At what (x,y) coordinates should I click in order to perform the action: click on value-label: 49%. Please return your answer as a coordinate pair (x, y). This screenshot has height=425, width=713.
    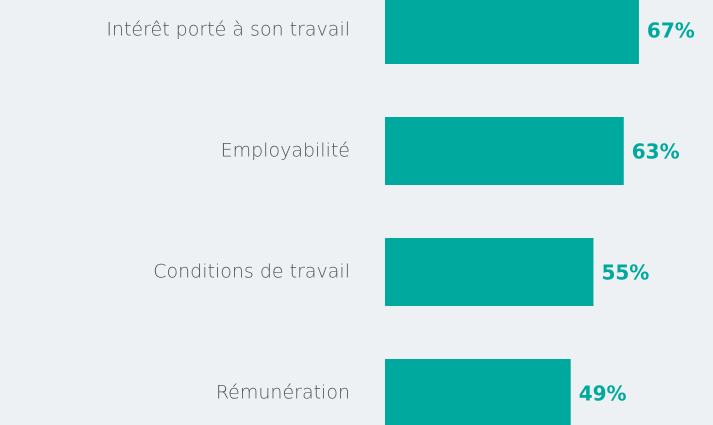
    Looking at the image, I should click on (603, 394).